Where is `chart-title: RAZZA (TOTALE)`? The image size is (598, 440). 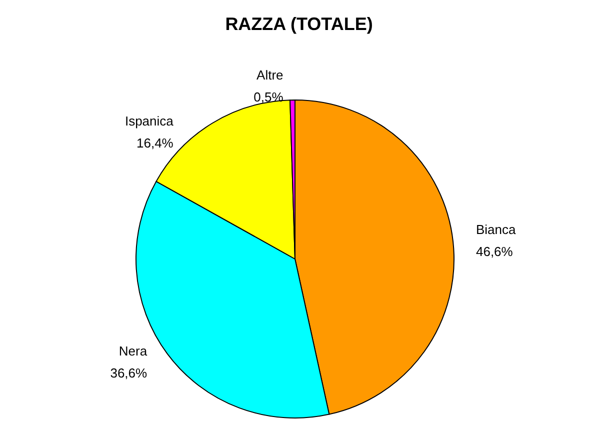 chart-title: RAZZA (TOTALE) is located at coordinates (299, 24).